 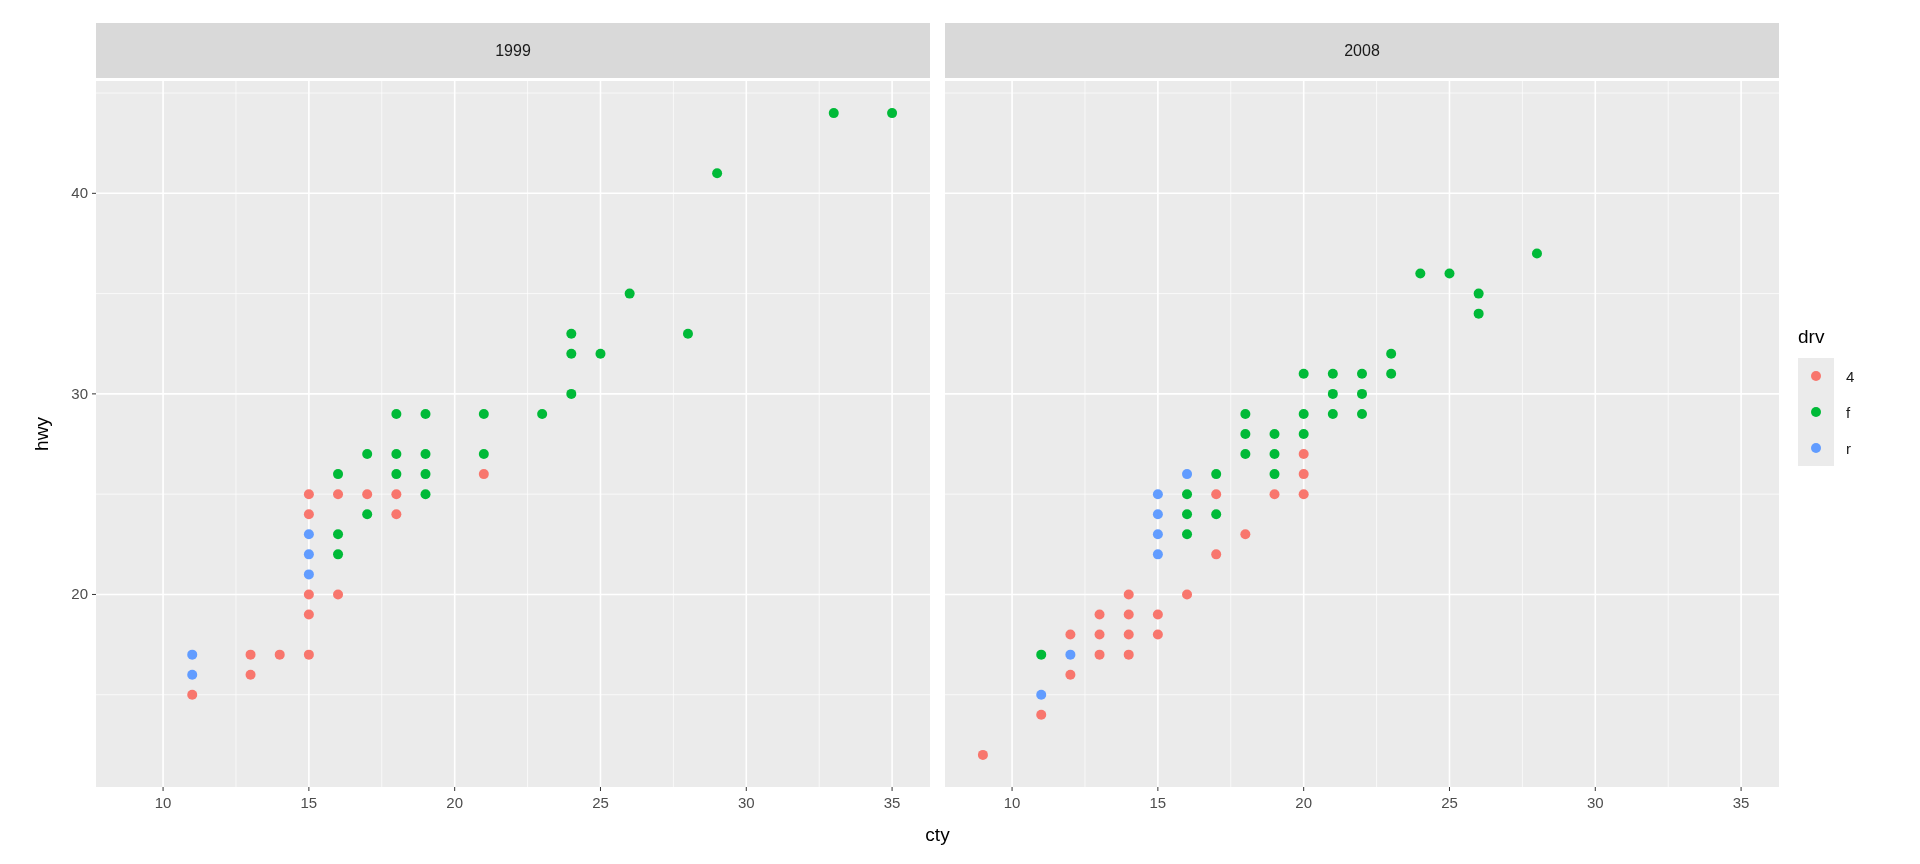 I want to click on y-tick-label: 30, so click(x=79, y=393).